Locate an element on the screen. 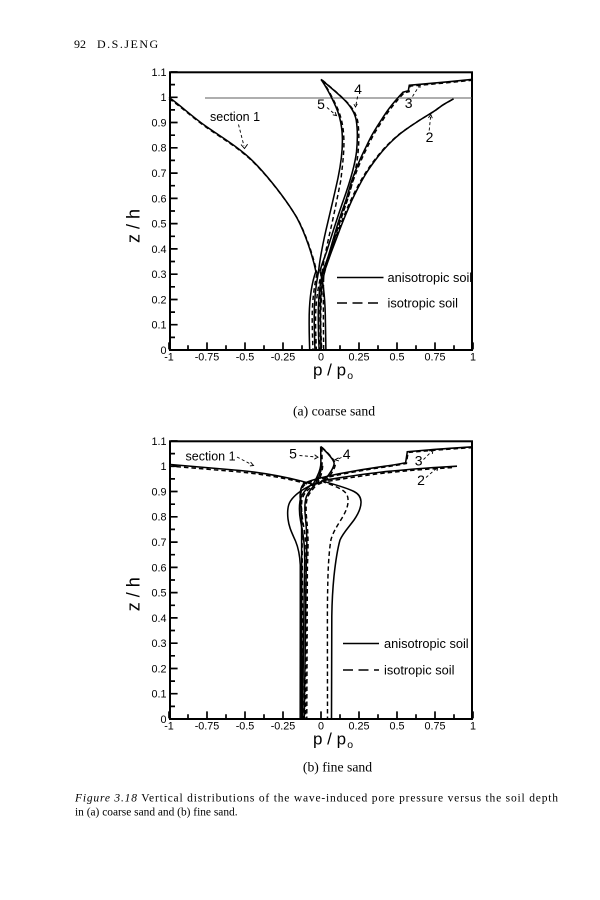 The width and height of the screenshot is (600, 900). svg-text: 92 is located at coordinates (80, 44).